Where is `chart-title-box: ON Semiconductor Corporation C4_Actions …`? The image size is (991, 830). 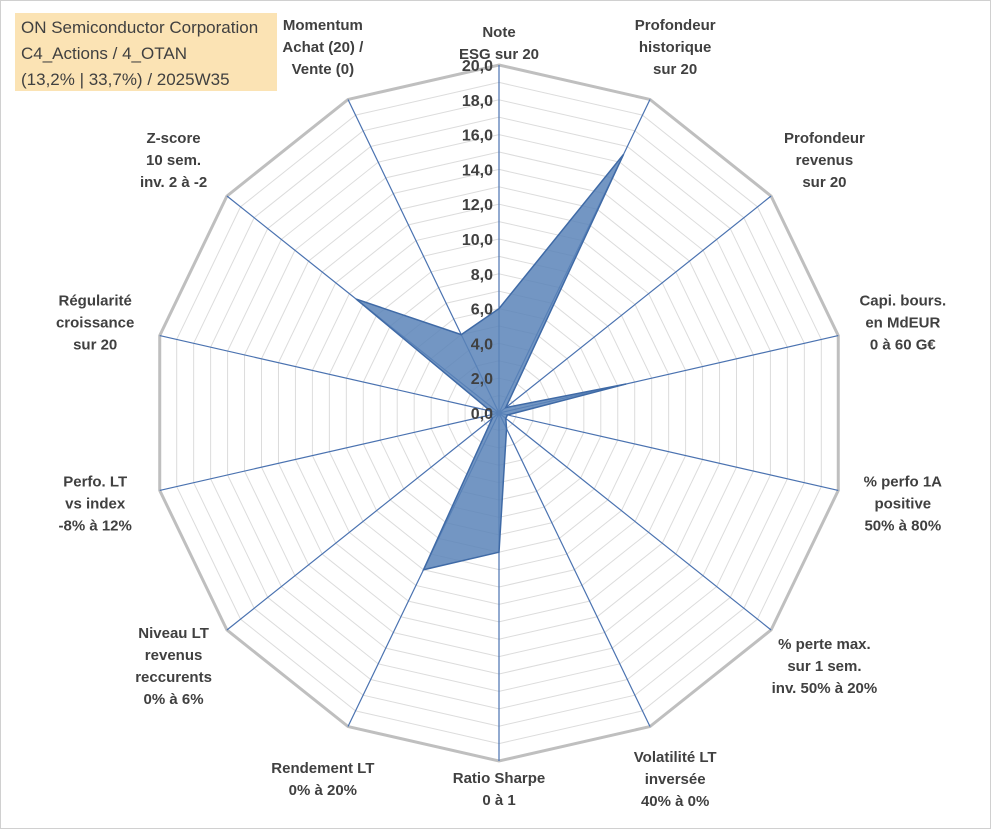
chart-title-box: ON Semiconductor Corporation C4_Actions … is located at coordinates (146, 52).